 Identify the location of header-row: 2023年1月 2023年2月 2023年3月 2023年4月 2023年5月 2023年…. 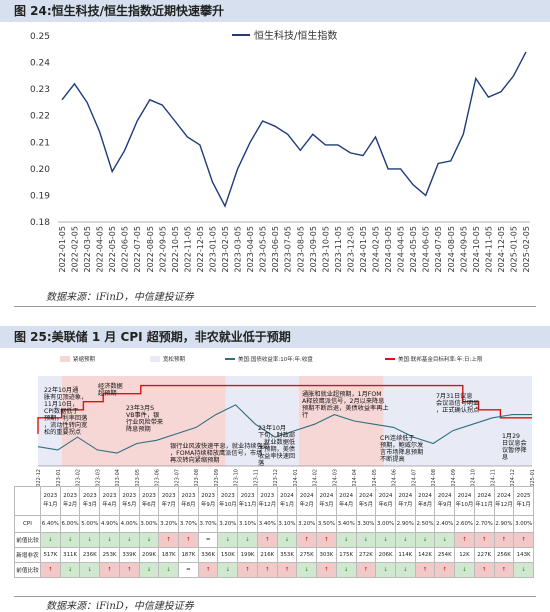
(274, 501).